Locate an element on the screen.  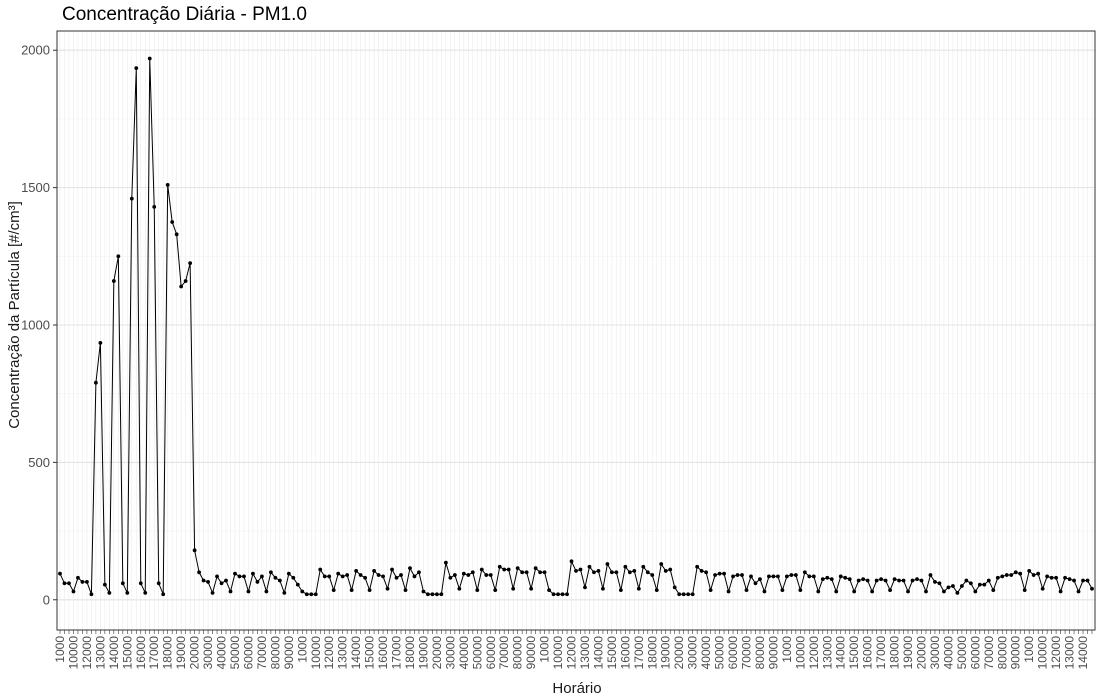
x-tick-label: 90000 is located at coordinates (289, 653).